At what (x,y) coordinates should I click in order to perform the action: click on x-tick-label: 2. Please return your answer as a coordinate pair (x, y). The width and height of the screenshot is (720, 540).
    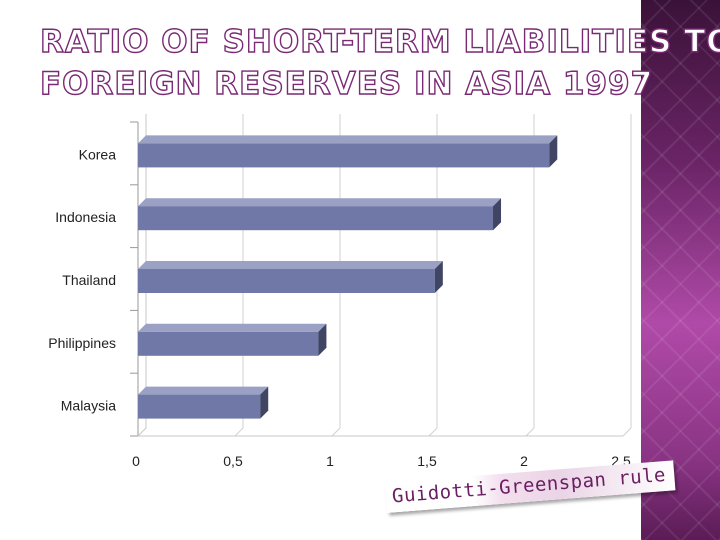
    Looking at the image, I should click on (524, 461).